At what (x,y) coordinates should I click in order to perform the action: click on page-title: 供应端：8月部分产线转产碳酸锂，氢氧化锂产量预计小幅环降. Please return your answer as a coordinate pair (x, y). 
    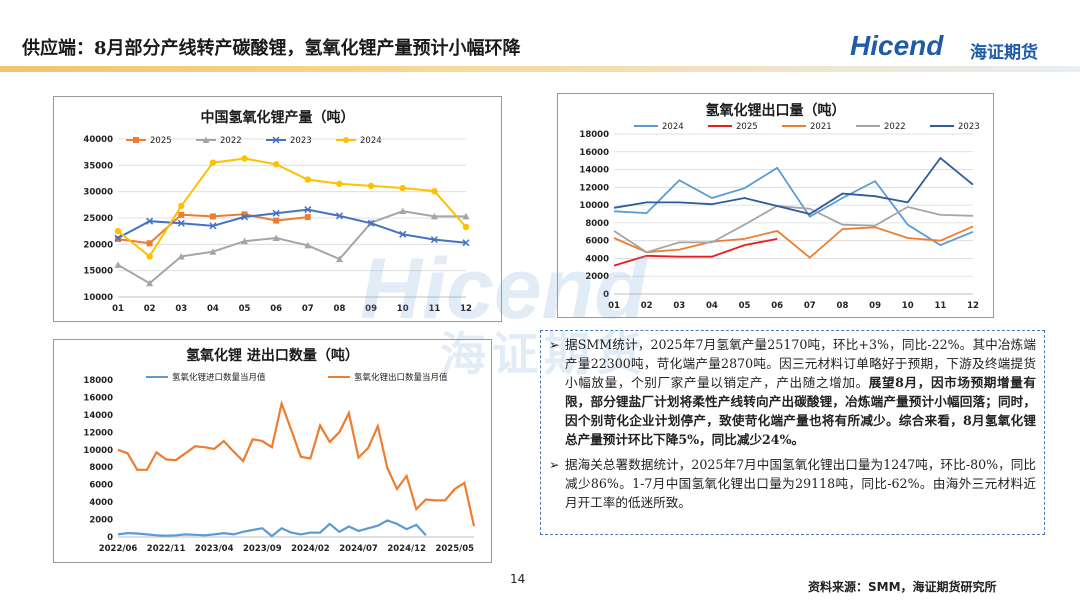
    Looking at the image, I should click on (271, 48).